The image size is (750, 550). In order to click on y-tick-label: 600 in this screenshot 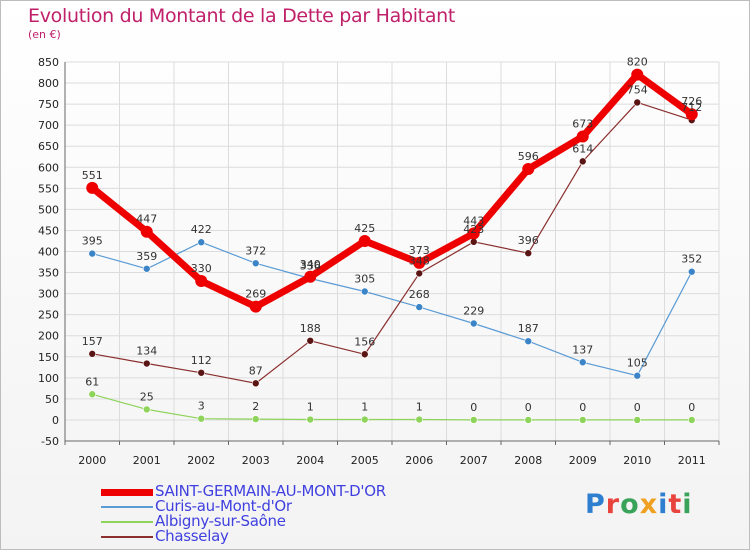, I will do `click(48, 167)`.